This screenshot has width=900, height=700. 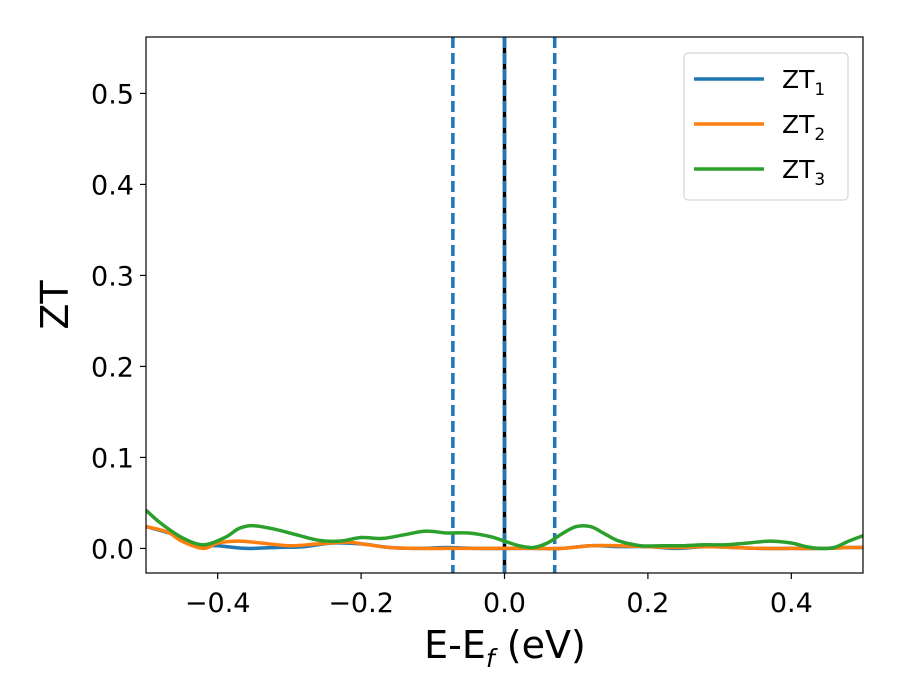 What do you see at coordinates (455, 645) in the screenshot?
I see `x-axis-title-main: E-E` at bounding box center [455, 645].